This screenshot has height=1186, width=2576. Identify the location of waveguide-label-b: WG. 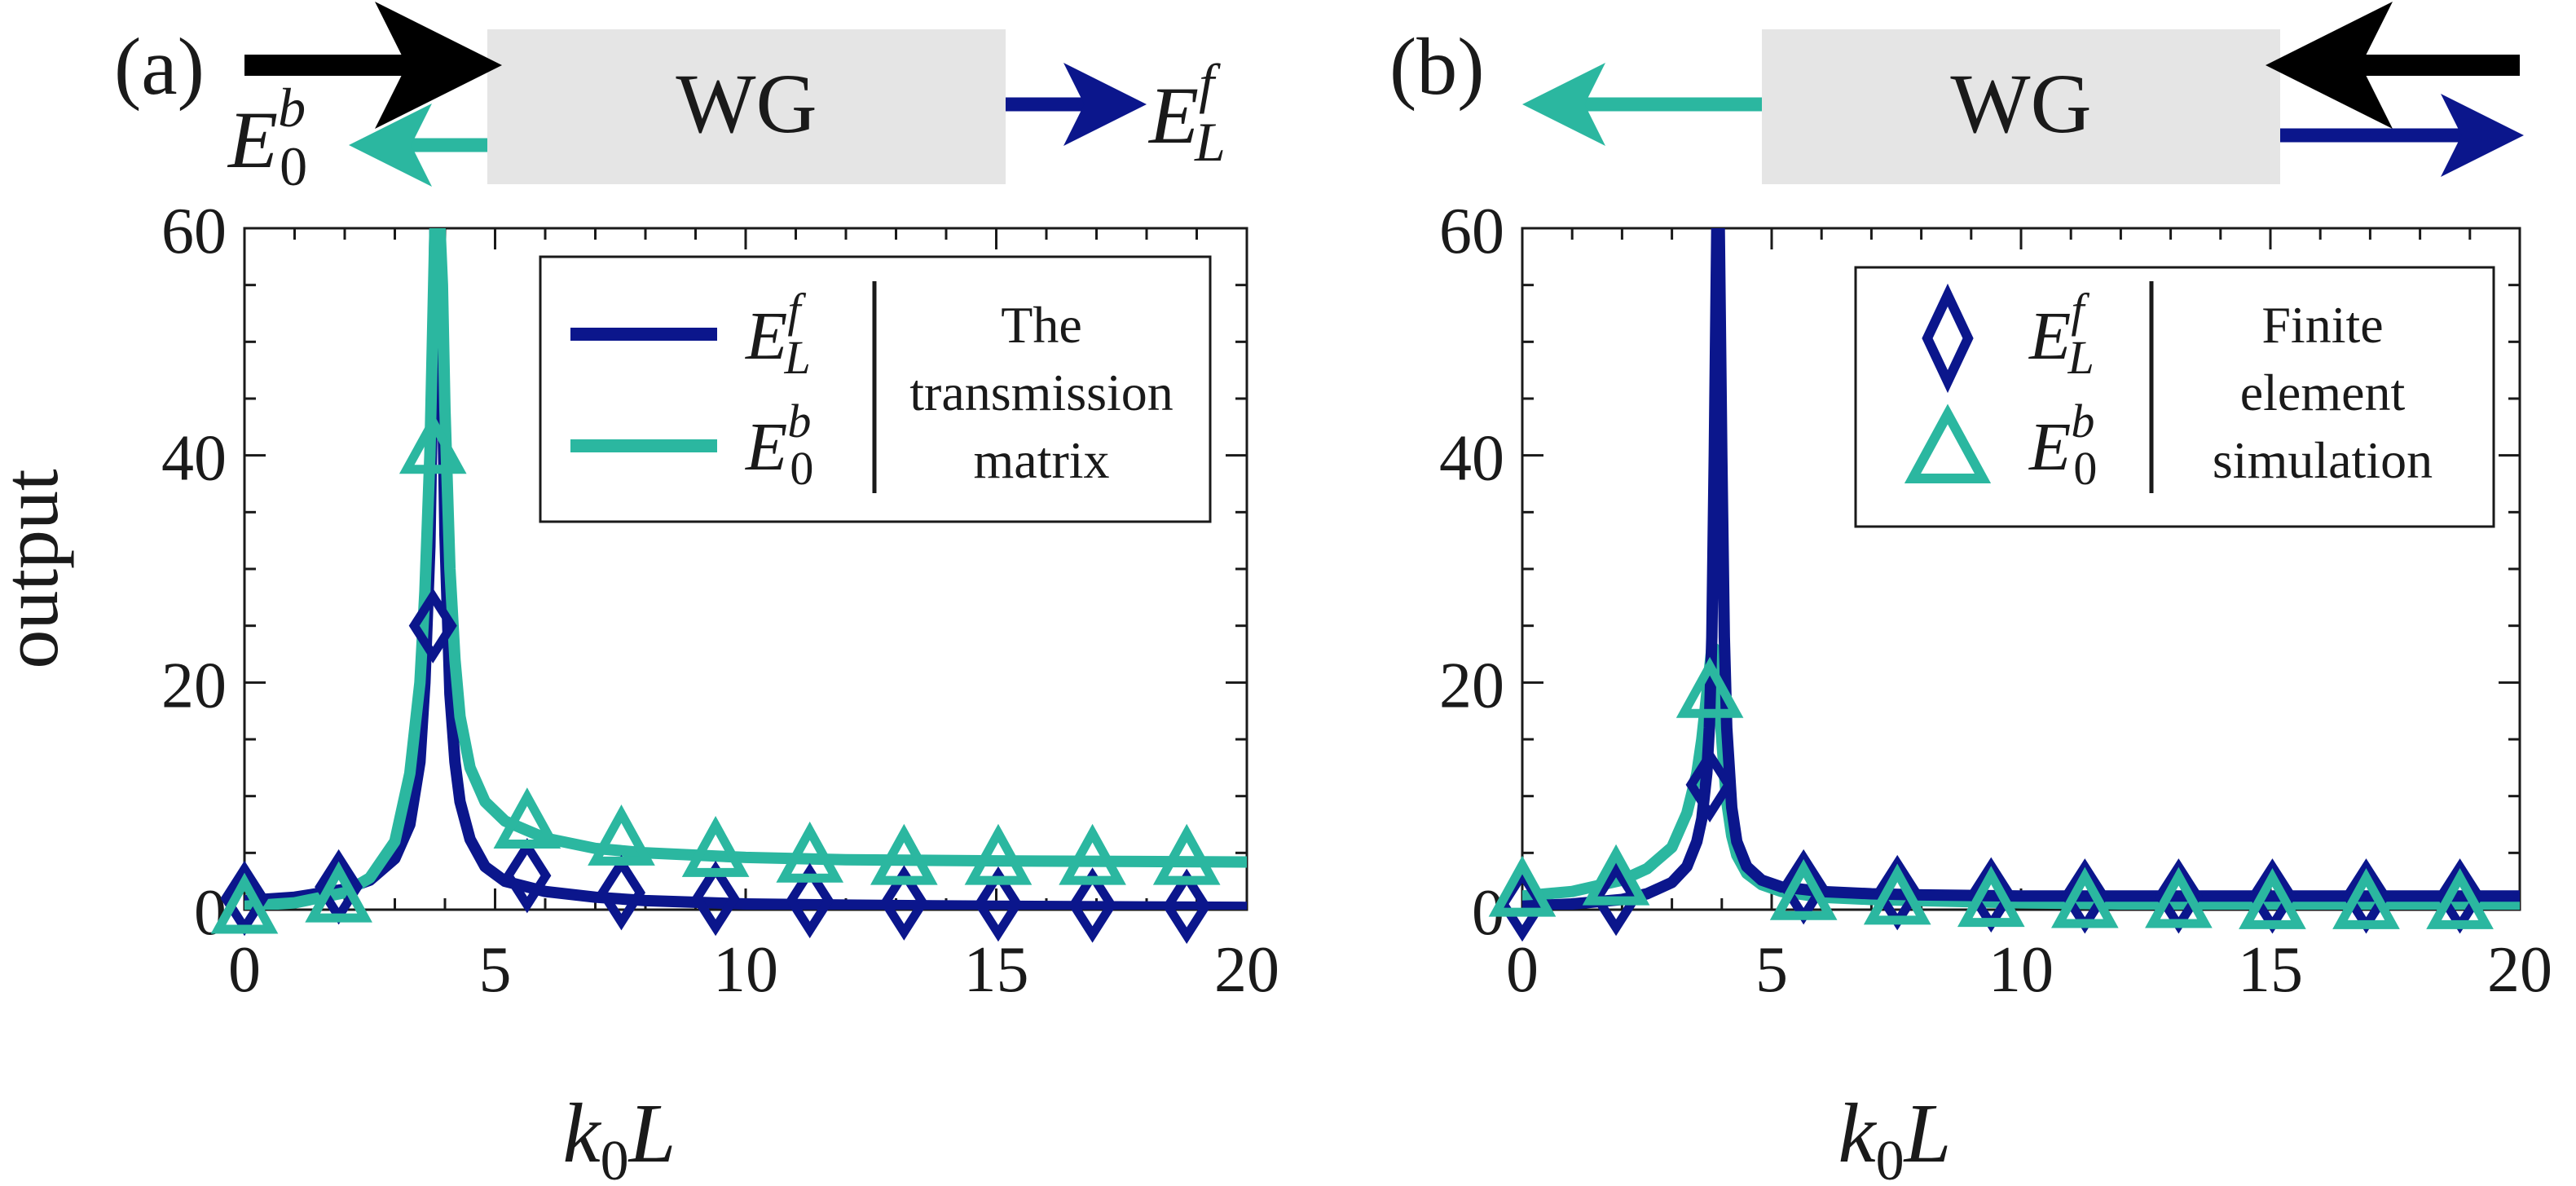
(2020, 104).